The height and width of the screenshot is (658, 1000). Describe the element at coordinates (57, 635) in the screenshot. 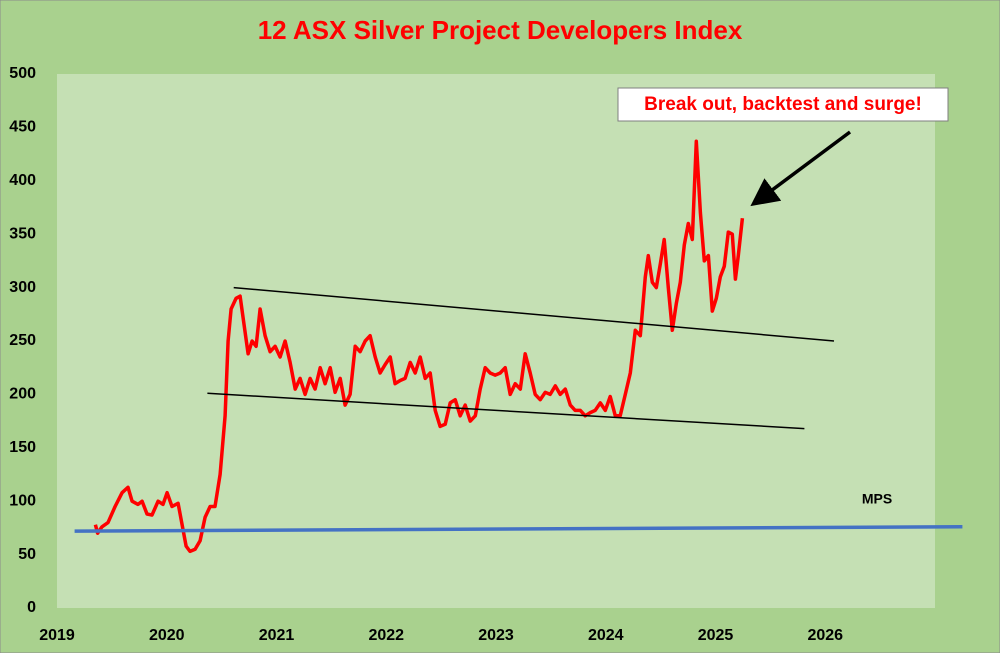

I see `x-tick-label: 2019` at that location.